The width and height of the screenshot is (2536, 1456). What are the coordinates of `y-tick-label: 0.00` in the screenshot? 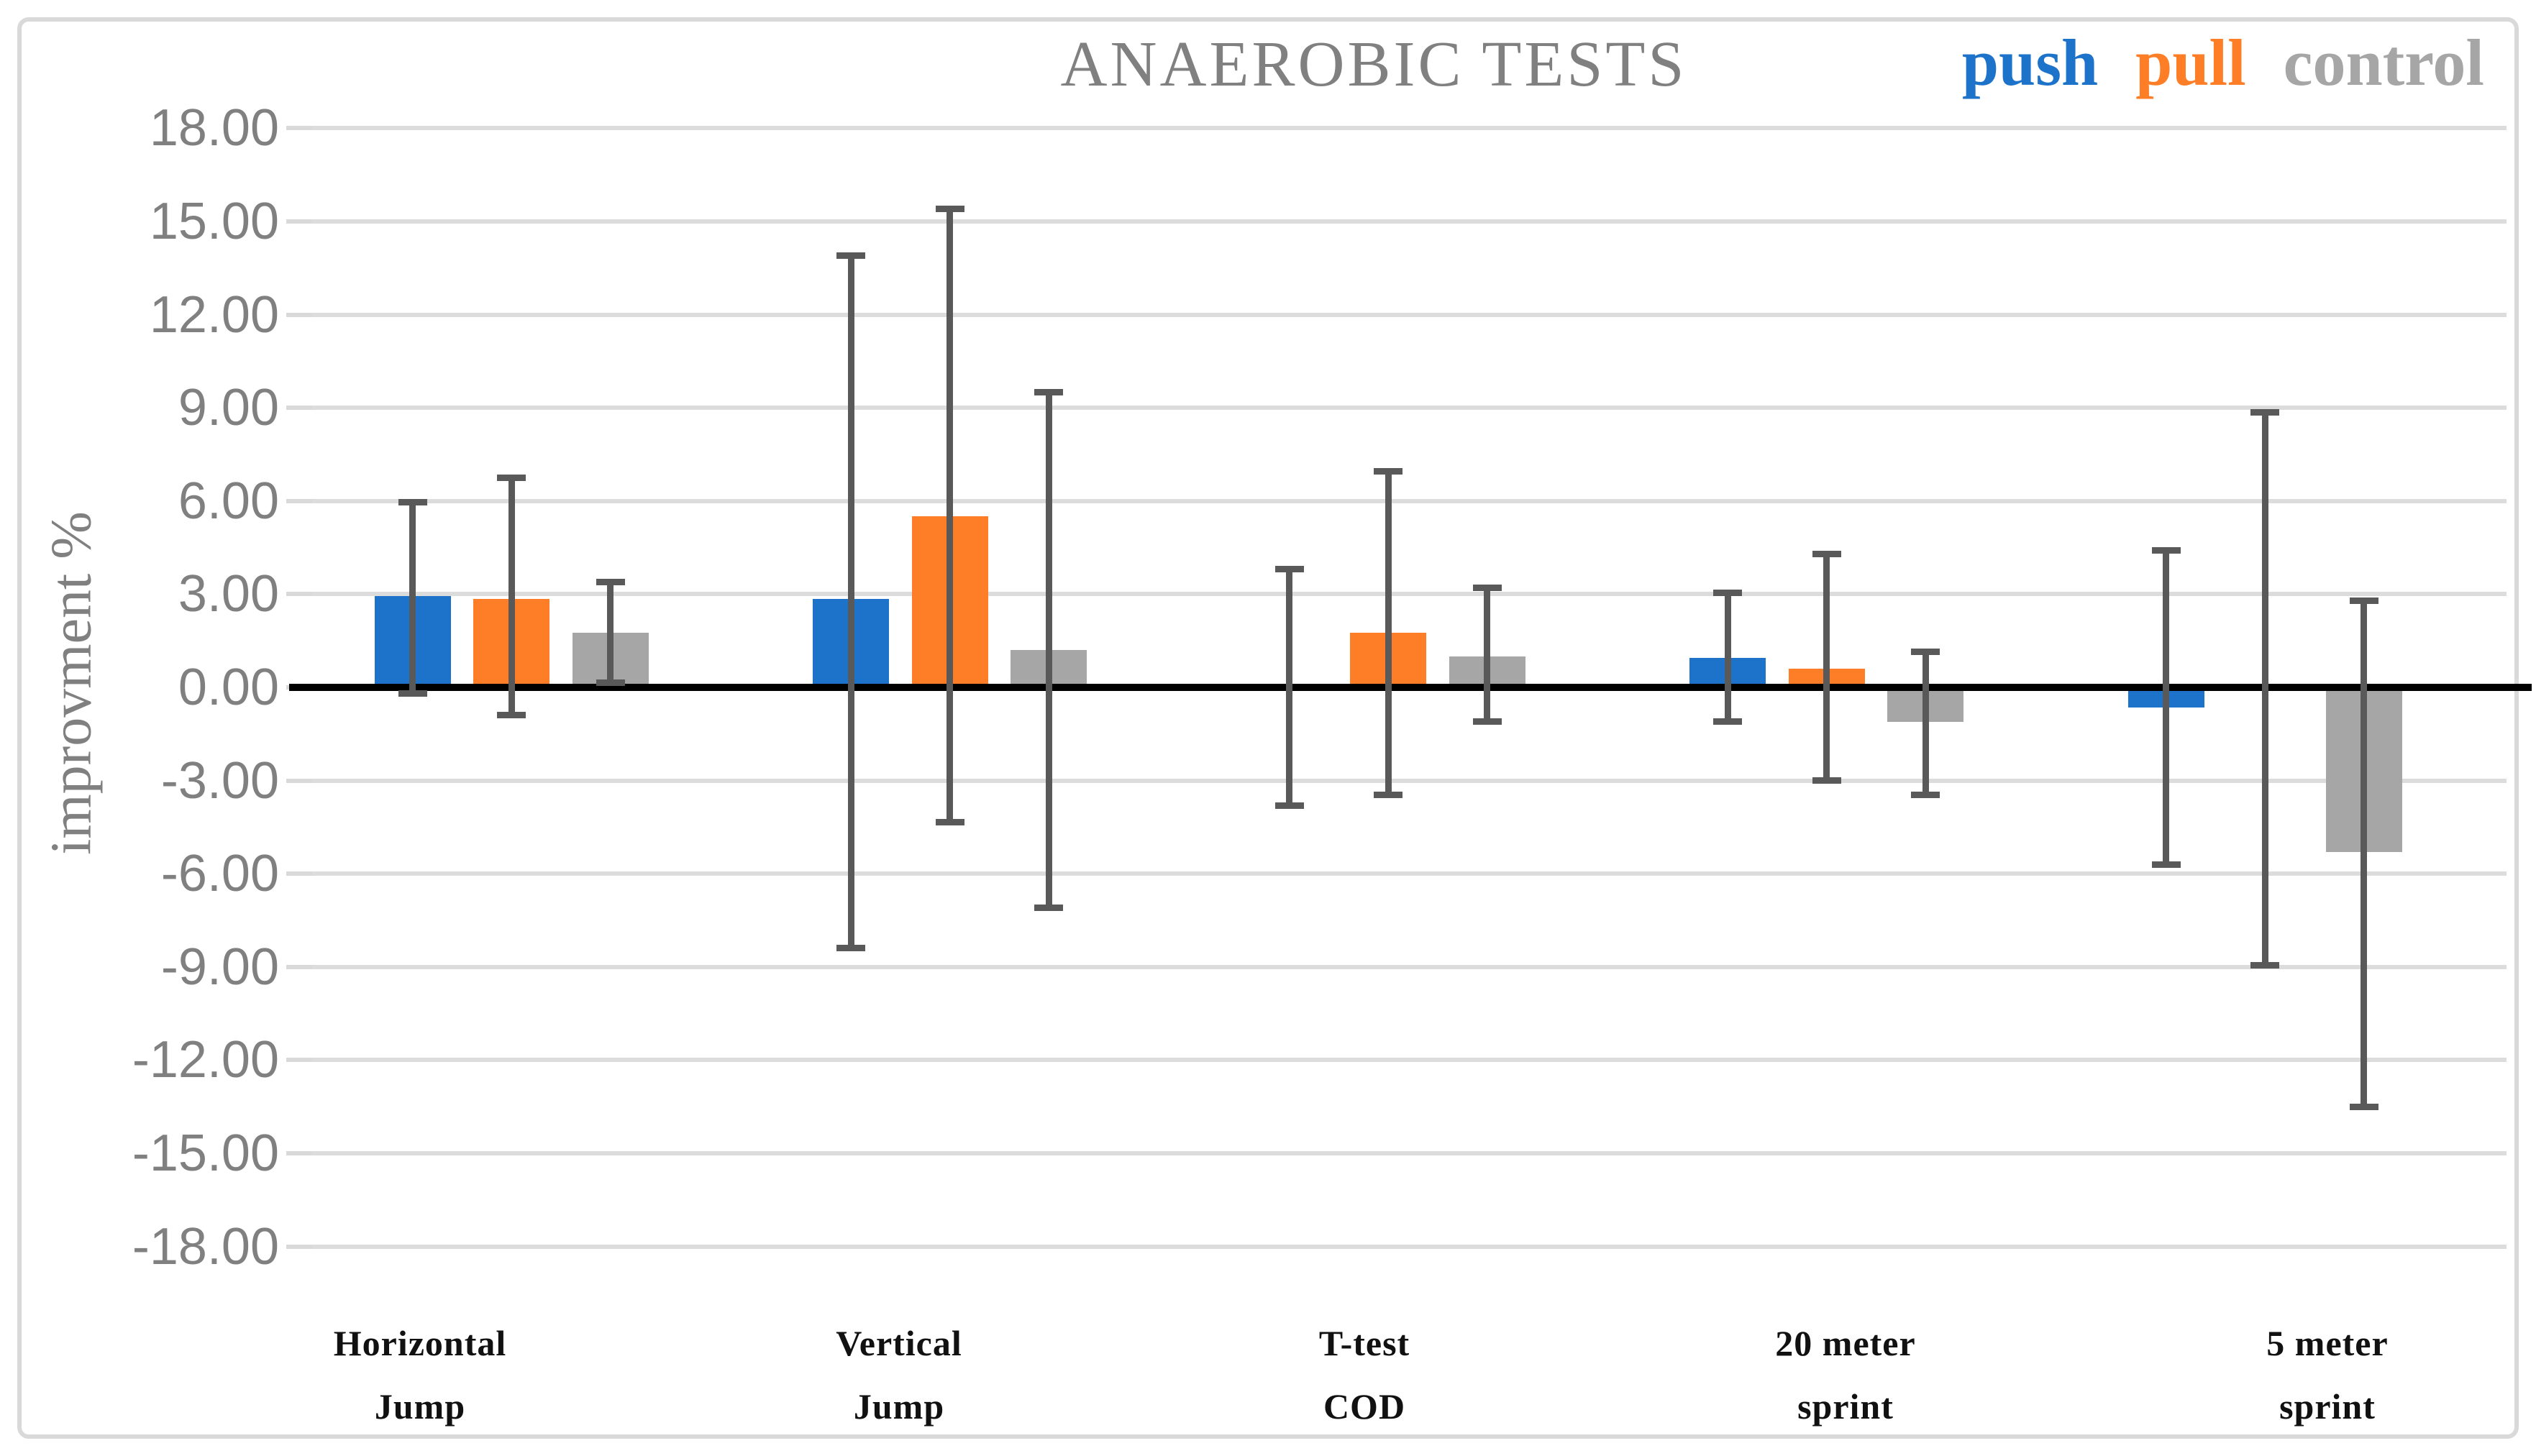 It's located at (228, 687).